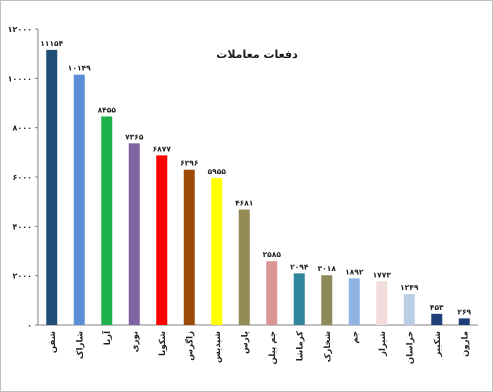 This screenshot has width=493, height=392. Describe the element at coordinates (134, 136) in the screenshot. I see `data-label: ۷۳۶۵` at that location.